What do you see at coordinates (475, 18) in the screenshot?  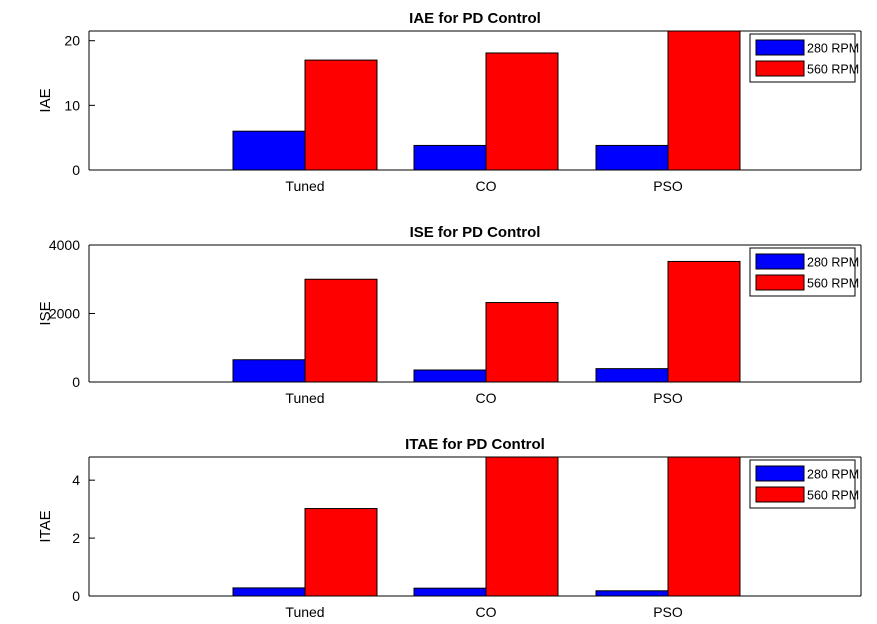 I see `iae-title: IAE for PD Control` at bounding box center [475, 18].